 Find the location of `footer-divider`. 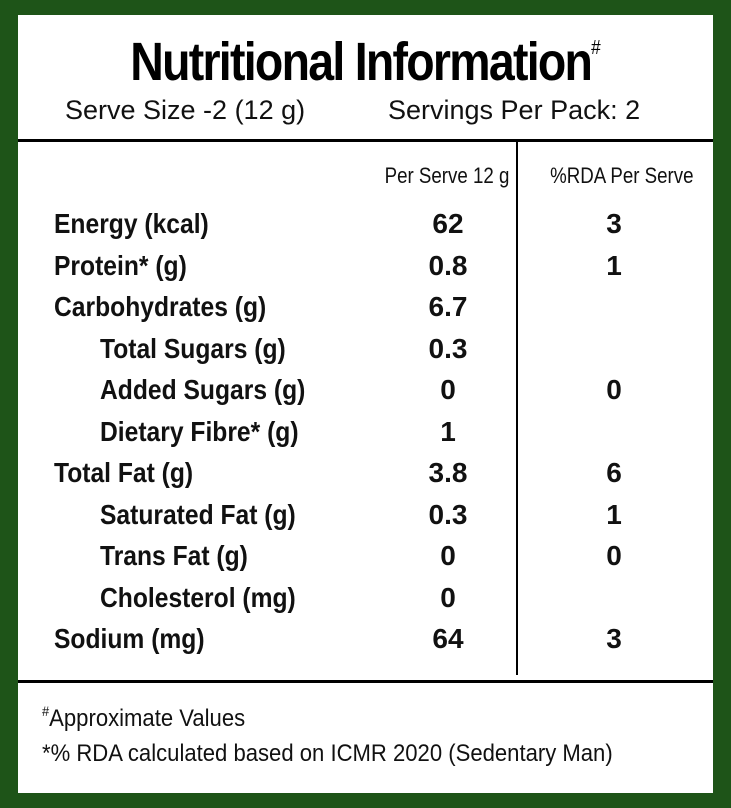

footer-divider is located at coordinates (365, 681).